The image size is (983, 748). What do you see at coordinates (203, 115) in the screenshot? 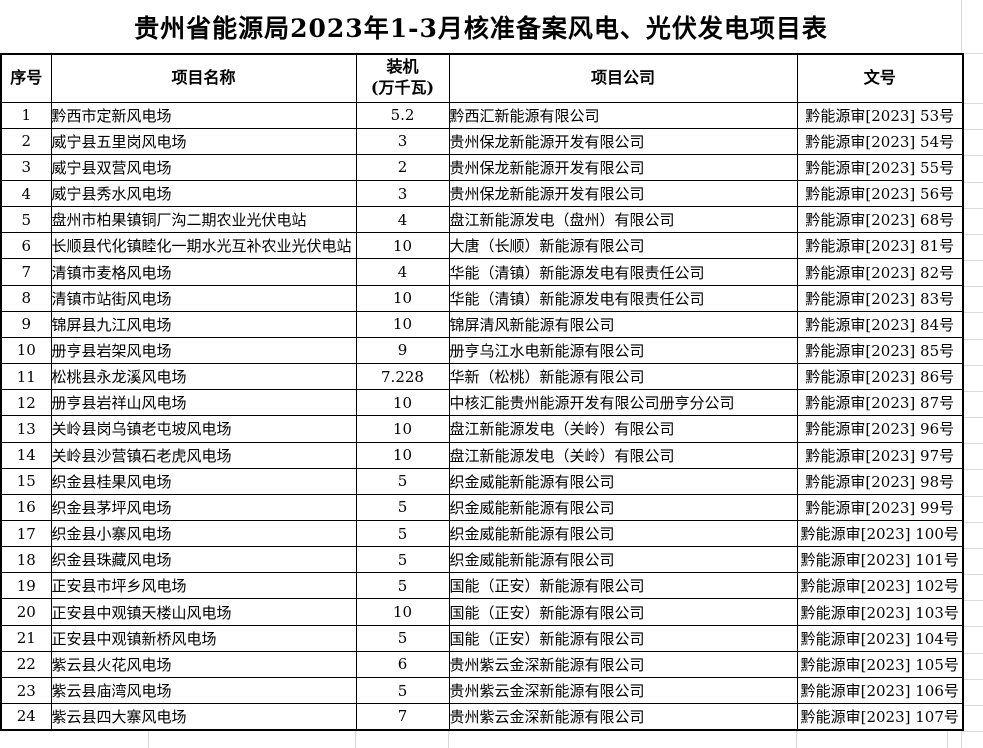
I see `cell-project-name: 黔西市定新风电场` at bounding box center [203, 115].